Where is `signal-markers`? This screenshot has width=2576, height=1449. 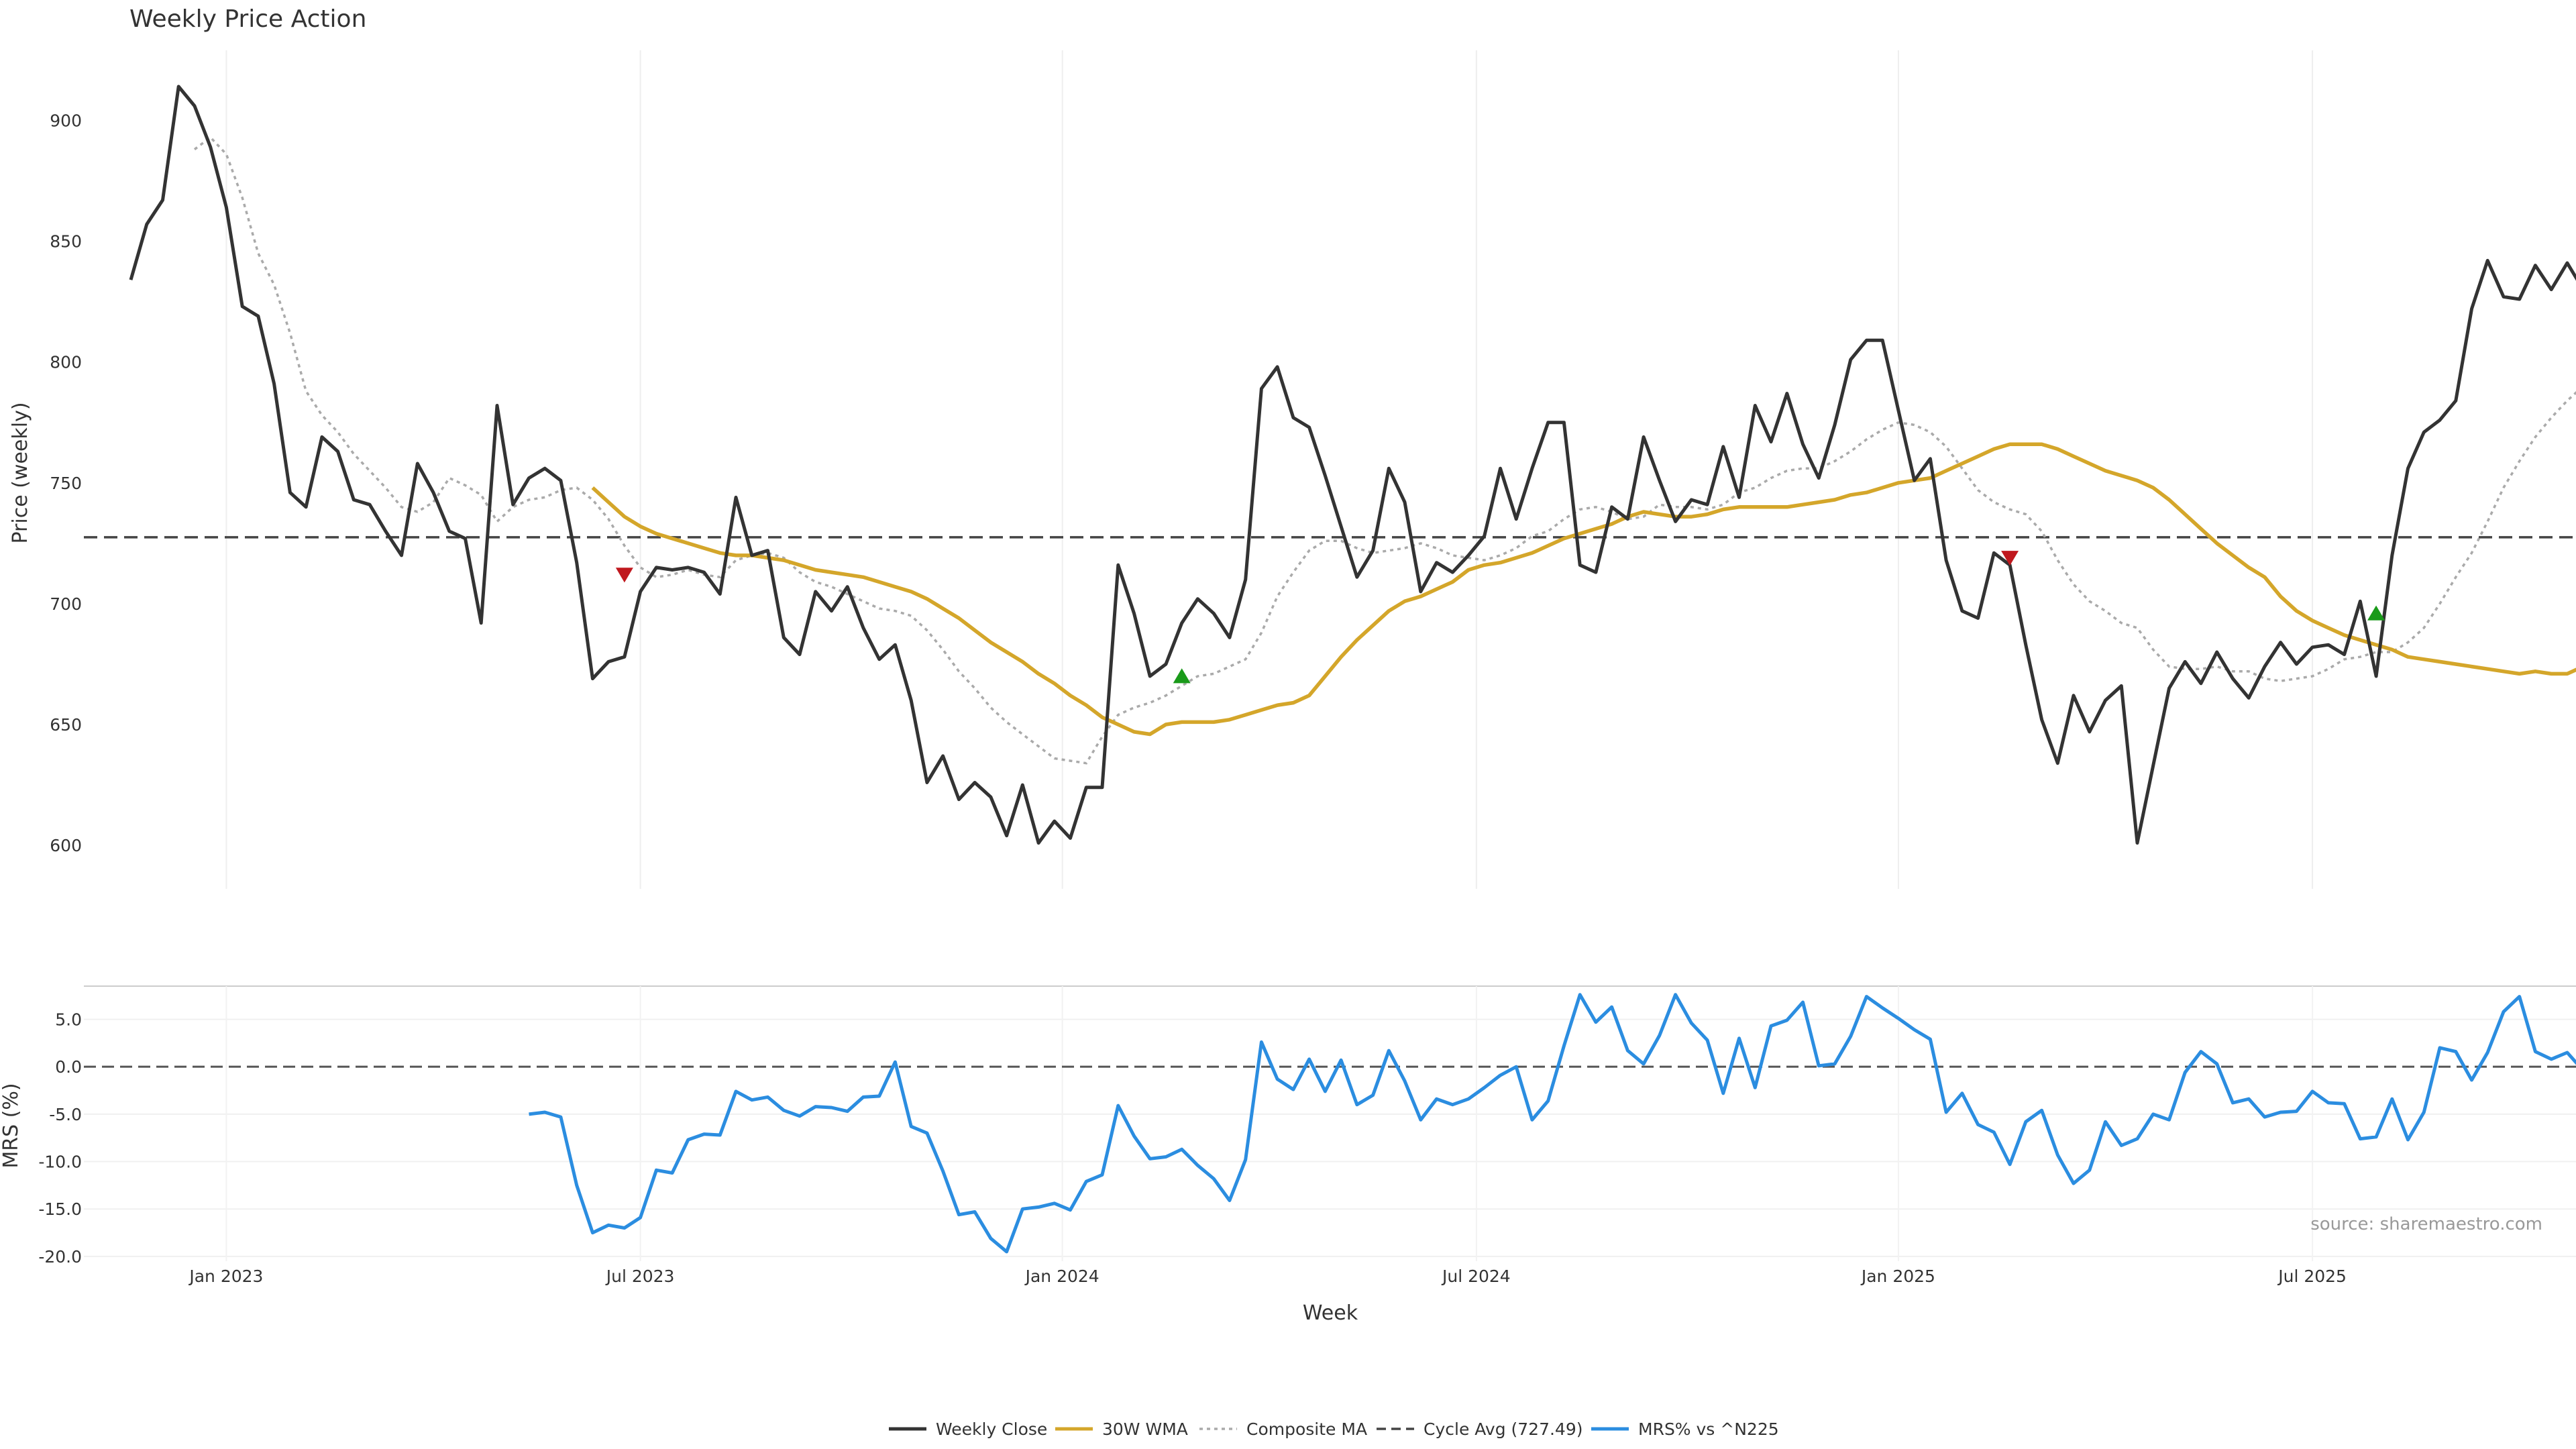
signal-markers is located at coordinates (1500, 617).